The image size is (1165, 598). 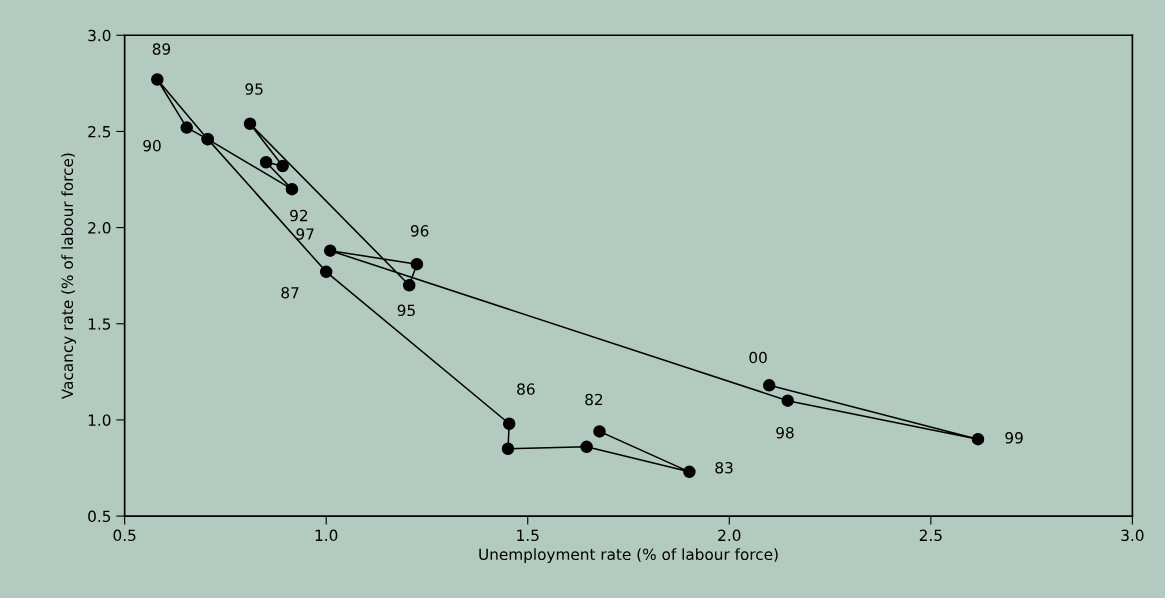 What do you see at coordinates (528, 535) in the screenshot?
I see `x-tick-label: 1.5` at bounding box center [528, 535].